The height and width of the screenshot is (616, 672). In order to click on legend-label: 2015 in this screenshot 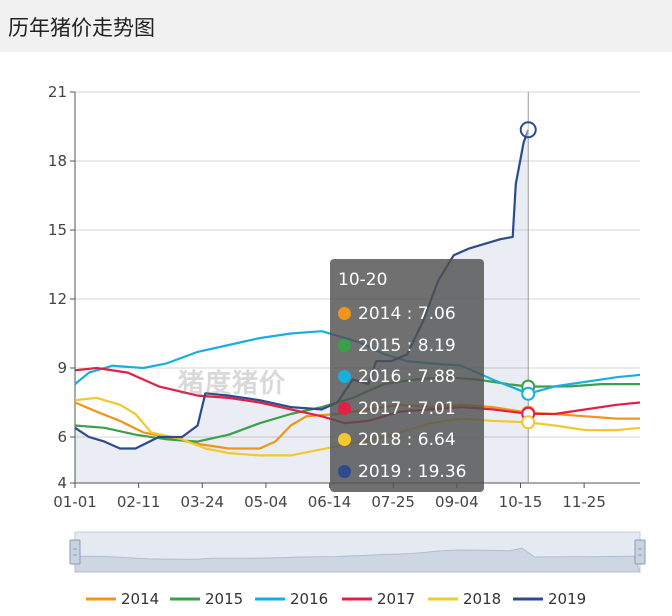, I will do `click(224, 599)`.